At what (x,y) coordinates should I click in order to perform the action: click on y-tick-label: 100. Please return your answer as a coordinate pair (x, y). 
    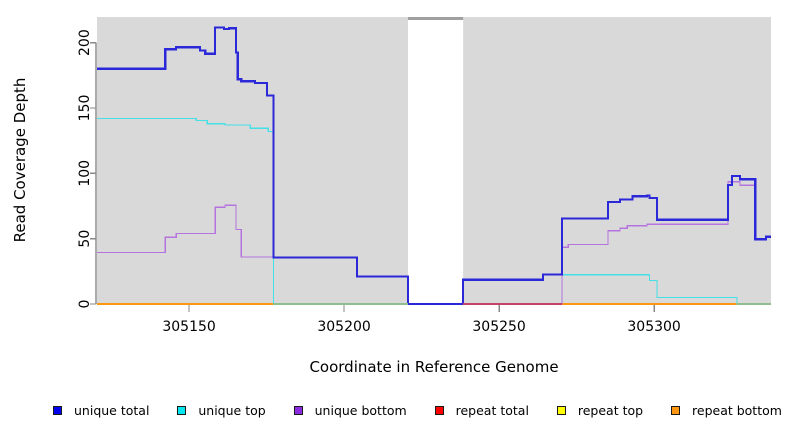
    Looking at the image, I should click on (85, 173).